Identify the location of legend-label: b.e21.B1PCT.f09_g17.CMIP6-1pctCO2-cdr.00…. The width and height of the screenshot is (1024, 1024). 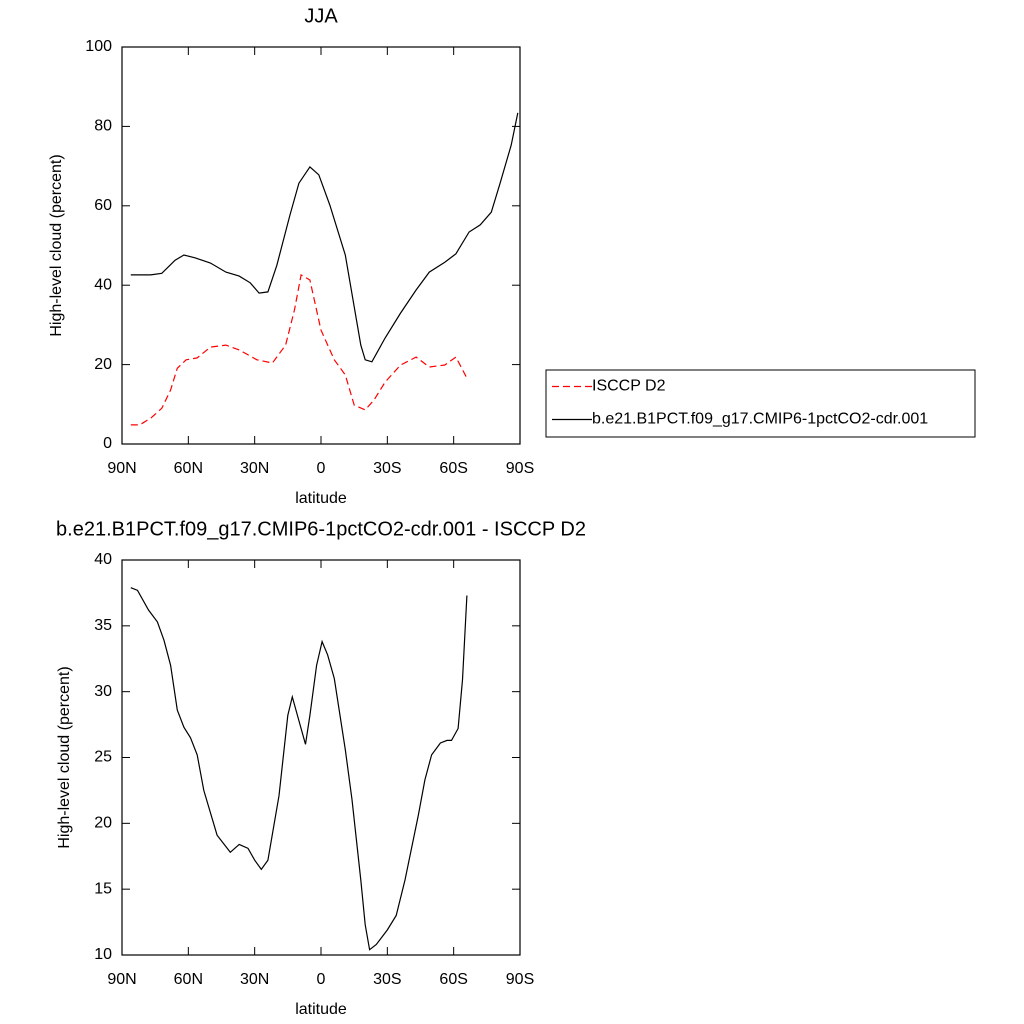
(760, 419).